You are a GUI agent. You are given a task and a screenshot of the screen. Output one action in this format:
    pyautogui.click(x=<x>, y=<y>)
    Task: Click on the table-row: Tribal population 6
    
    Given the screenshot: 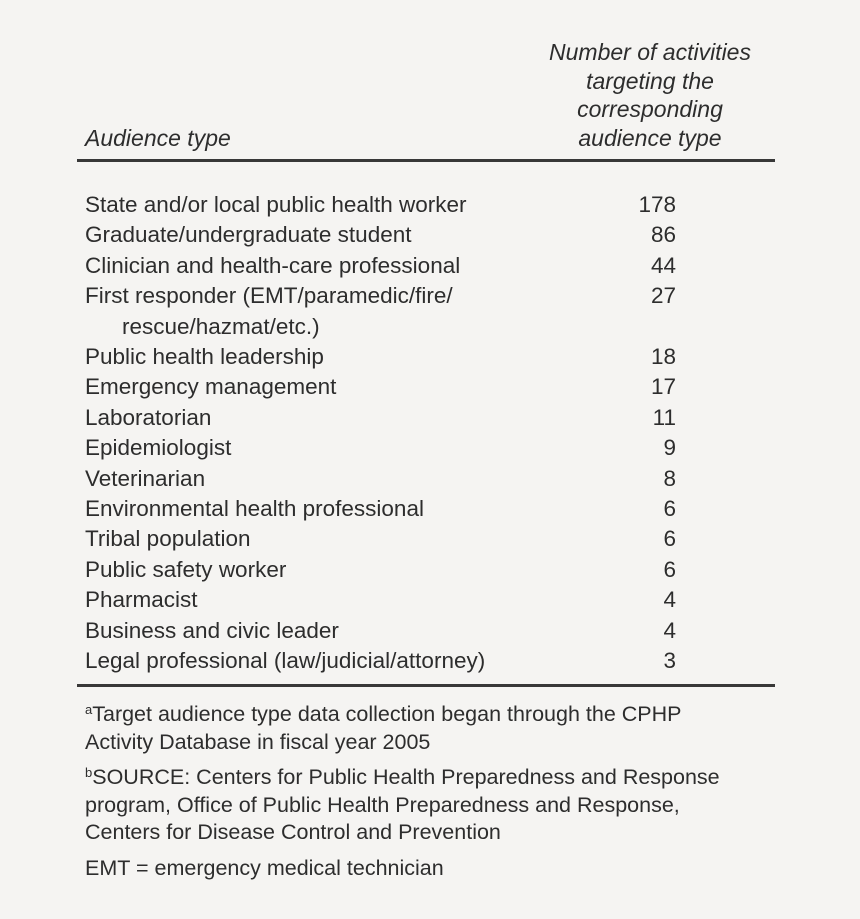 What is the action you would take?
    pyautogui.click(x=380, y=539)
    